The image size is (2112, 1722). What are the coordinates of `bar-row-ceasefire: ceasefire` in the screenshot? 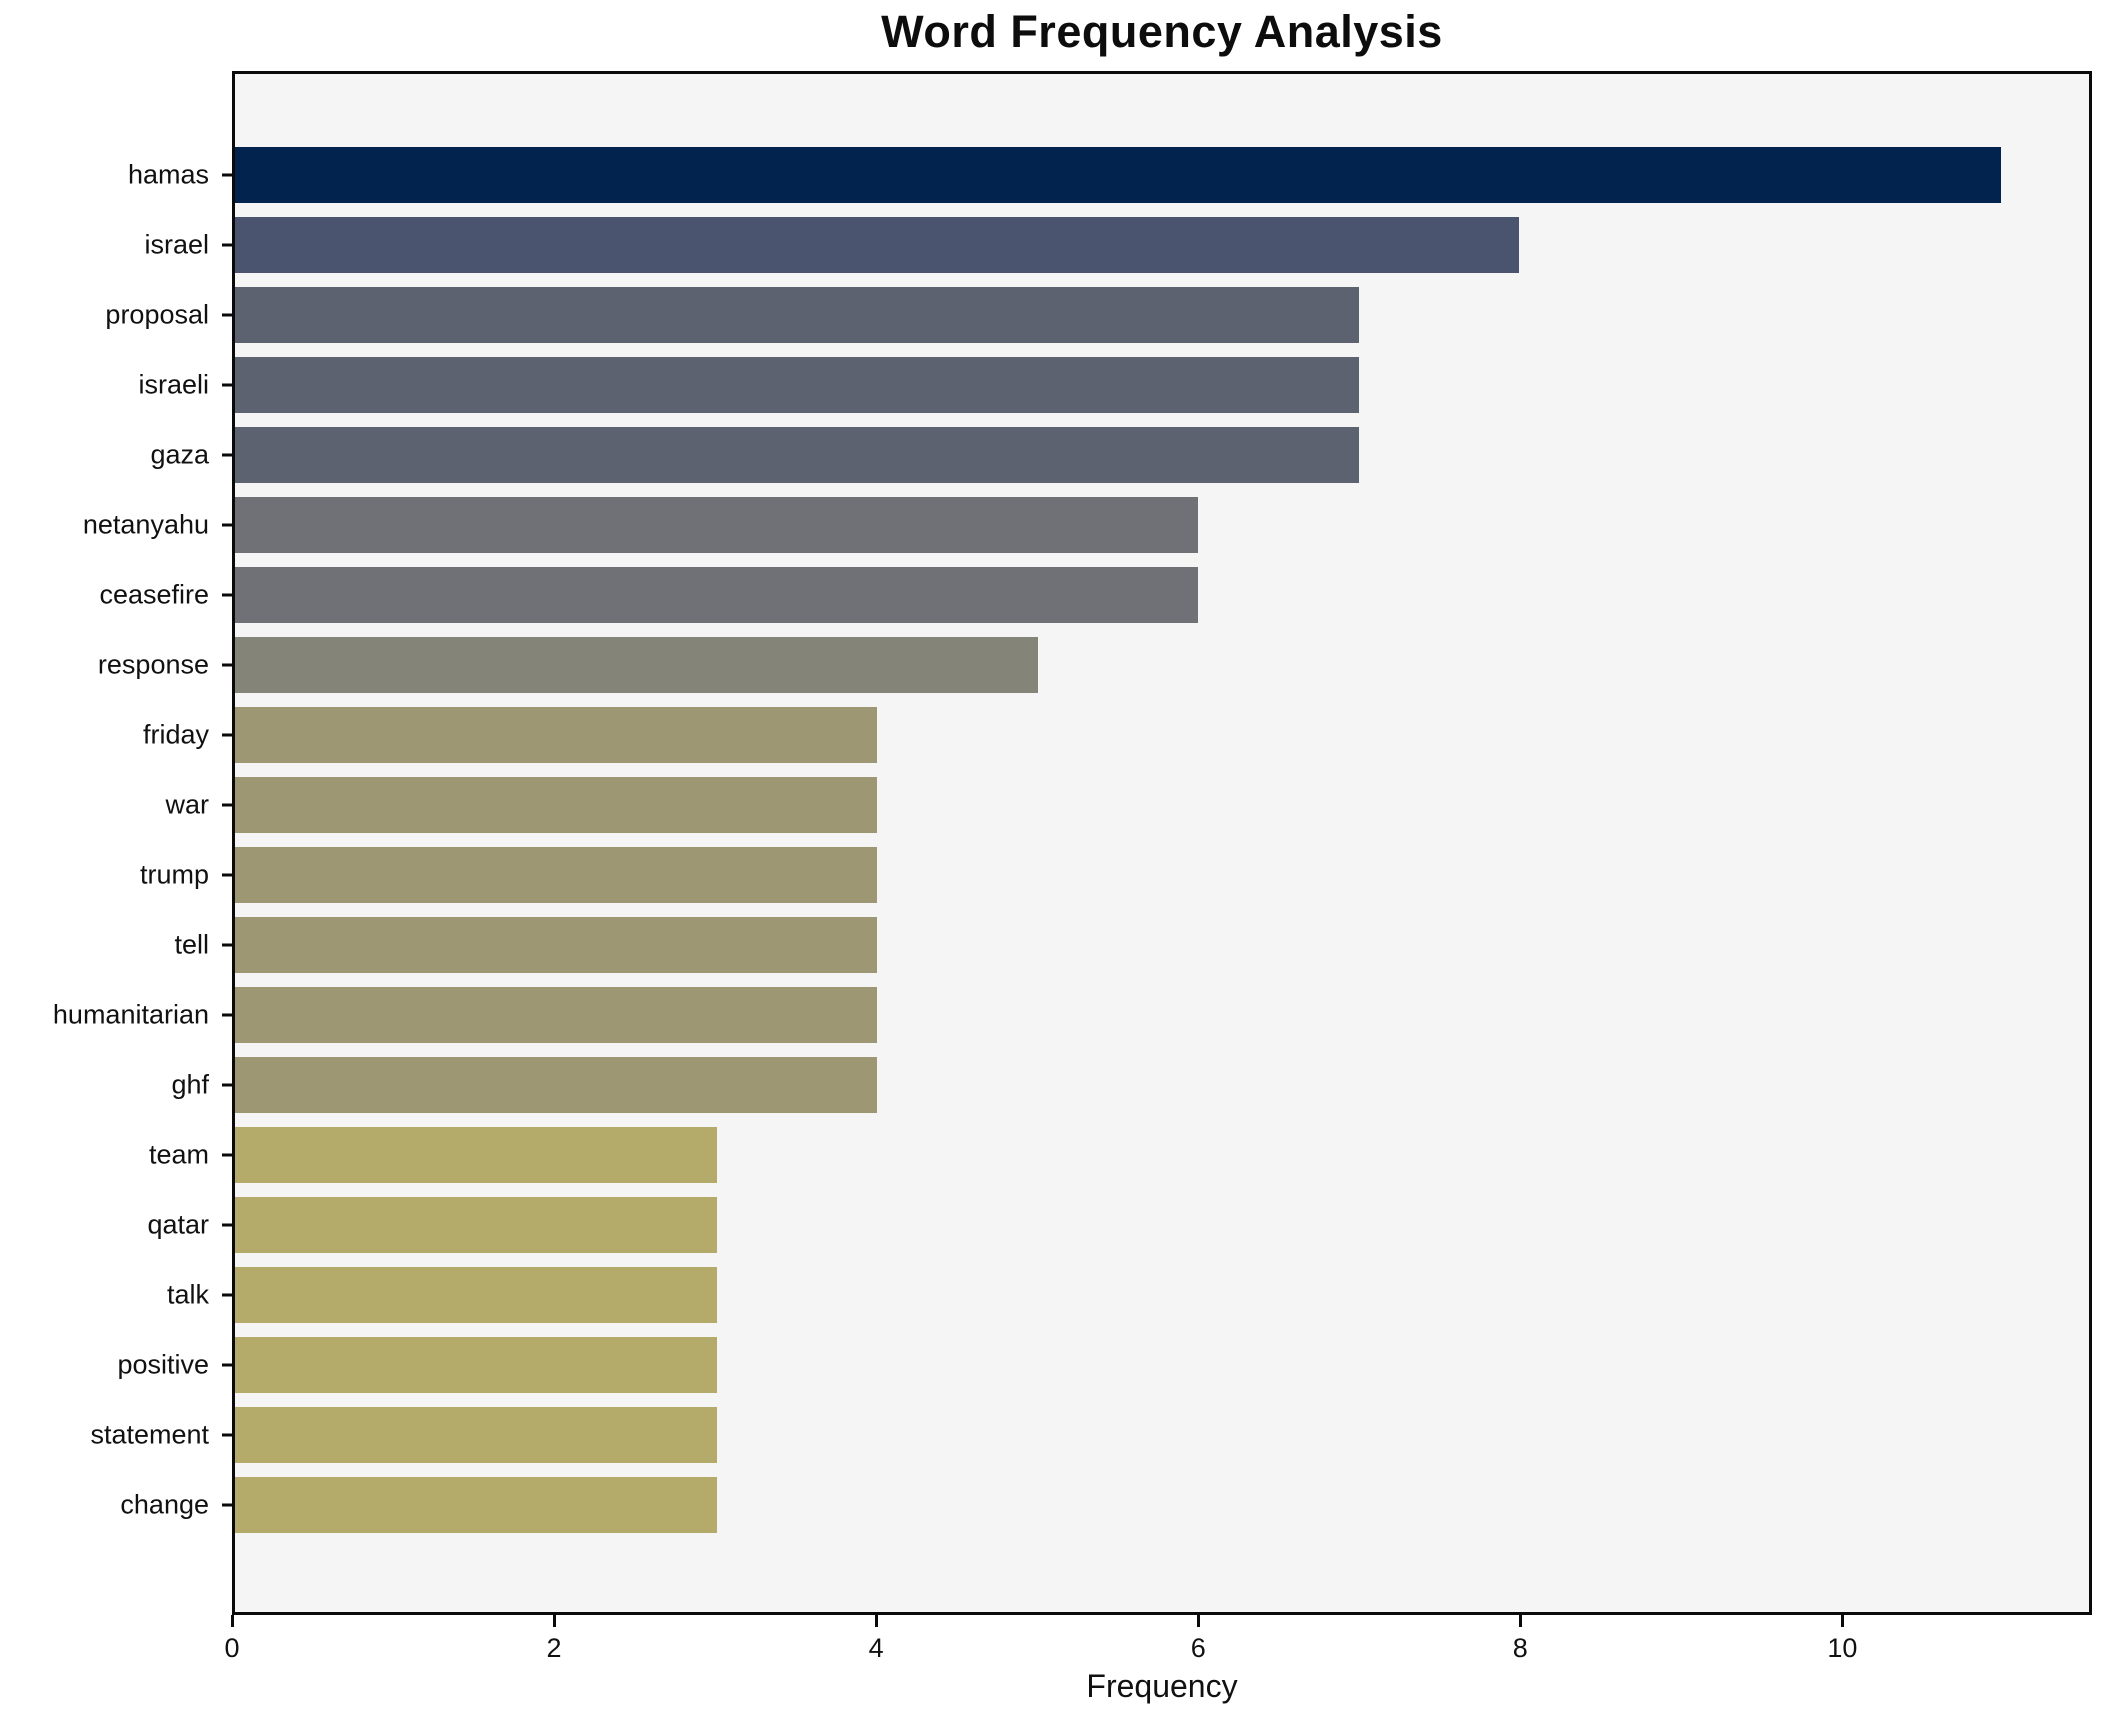 It's located at (1094, 595).